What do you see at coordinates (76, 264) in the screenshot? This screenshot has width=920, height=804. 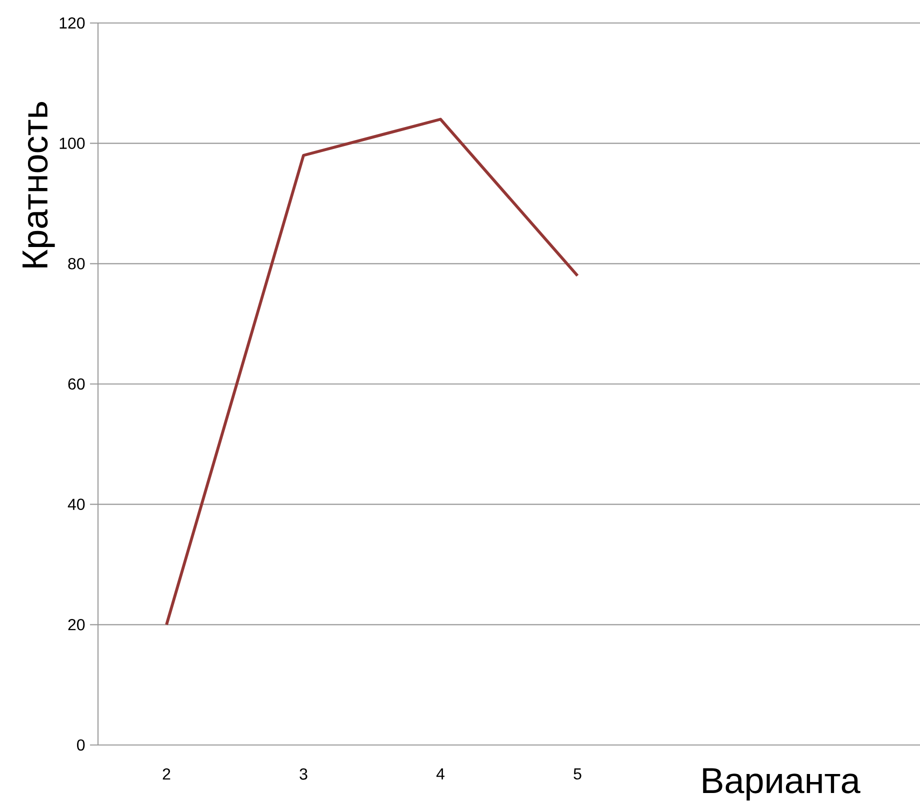 I see `y-tick-label: 80` at bounding box center [76, 264].